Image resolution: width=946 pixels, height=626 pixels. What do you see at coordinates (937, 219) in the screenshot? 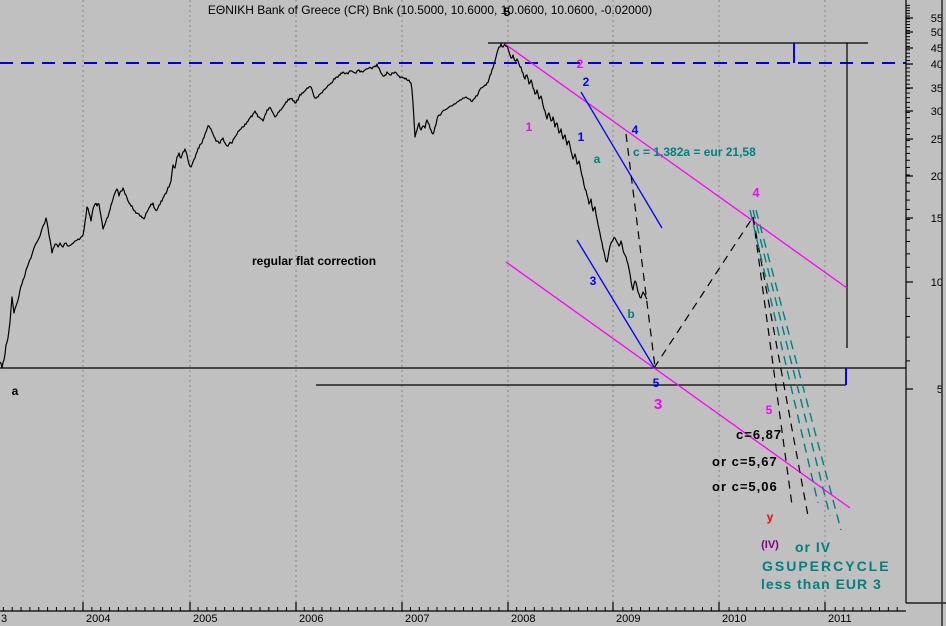
I see `y-axis-label-15: 15` at bounding box center [937, 219].